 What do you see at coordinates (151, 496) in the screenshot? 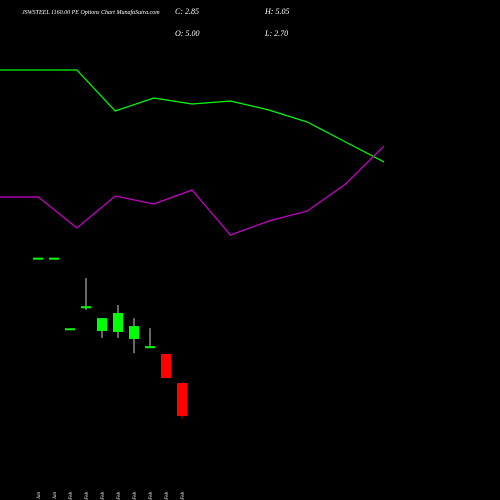
I see `x-tick-label: 20 Feb` at bounding box center [151, 496].